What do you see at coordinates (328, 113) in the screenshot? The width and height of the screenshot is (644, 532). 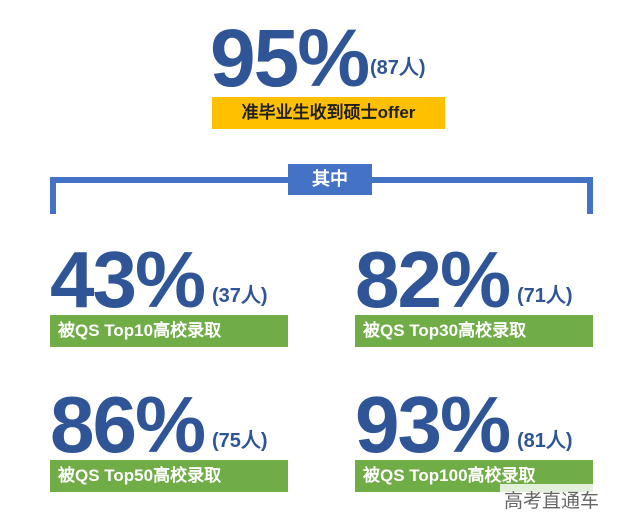 I see `headline-label: 准毕业生收到硕士offer` at bounding box center [328, 113].